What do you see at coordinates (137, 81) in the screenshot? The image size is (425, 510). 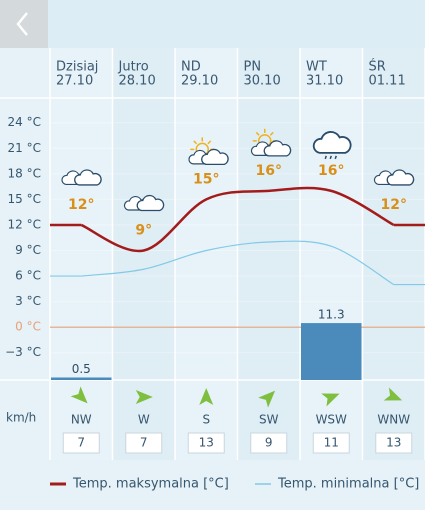 I see `day-date: 28.10` at bounding box center [137, 81].